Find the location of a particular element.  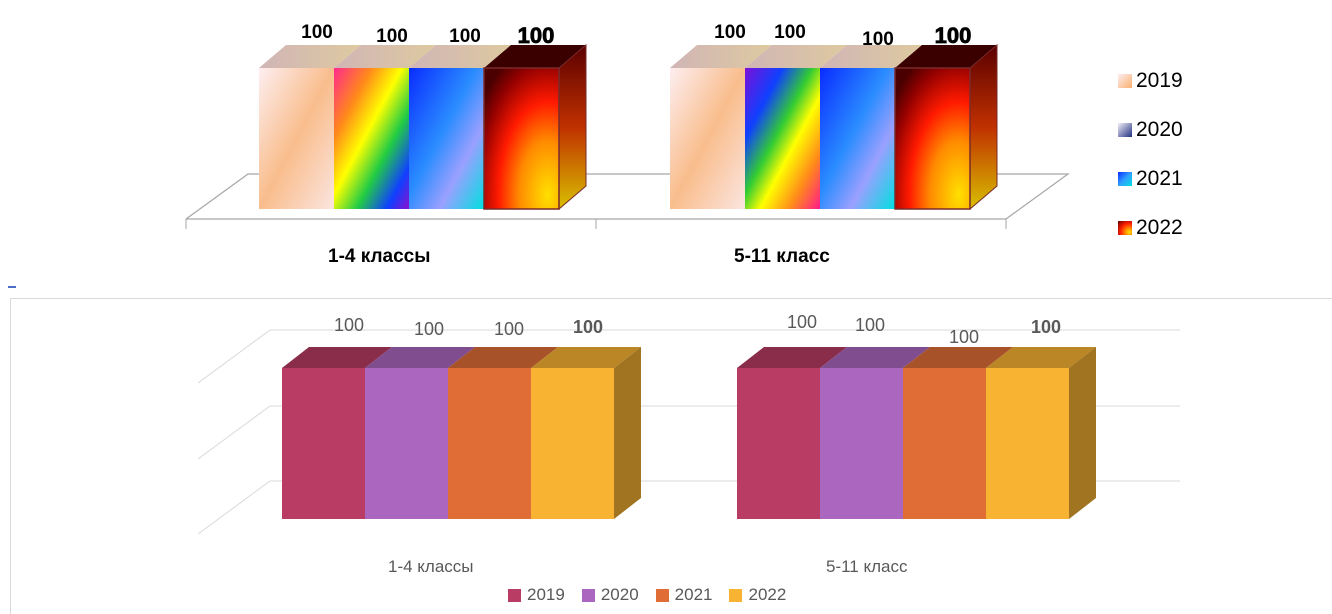

top-legend-label: 2020 is located at coordinates (1159, 129).